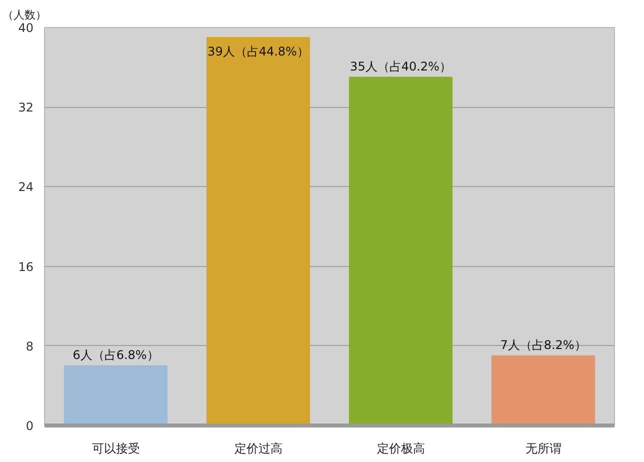  I want to click on y-tick-label: 8, so click(30, 346).